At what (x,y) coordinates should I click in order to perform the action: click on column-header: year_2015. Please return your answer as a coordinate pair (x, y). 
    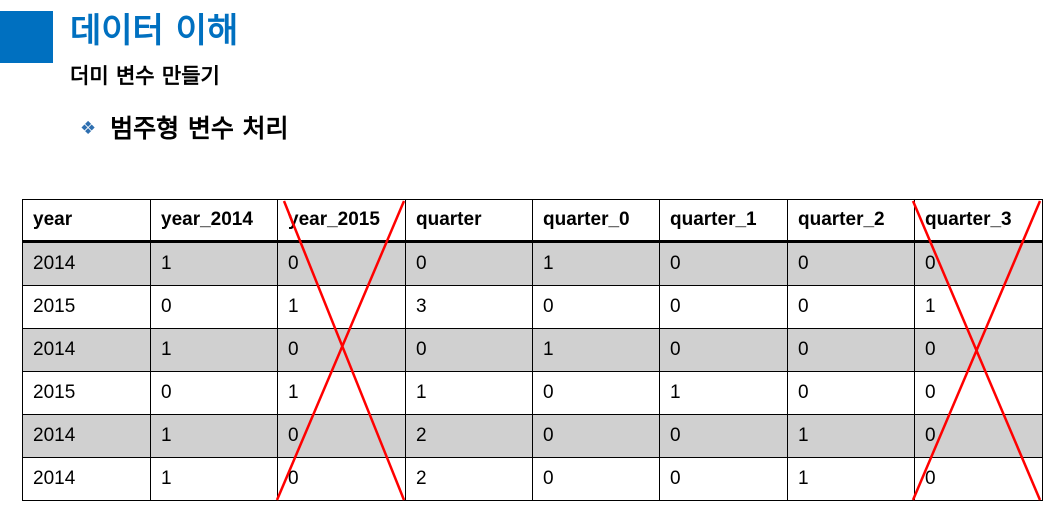
    Looking at the image, I should click on (341, 221).